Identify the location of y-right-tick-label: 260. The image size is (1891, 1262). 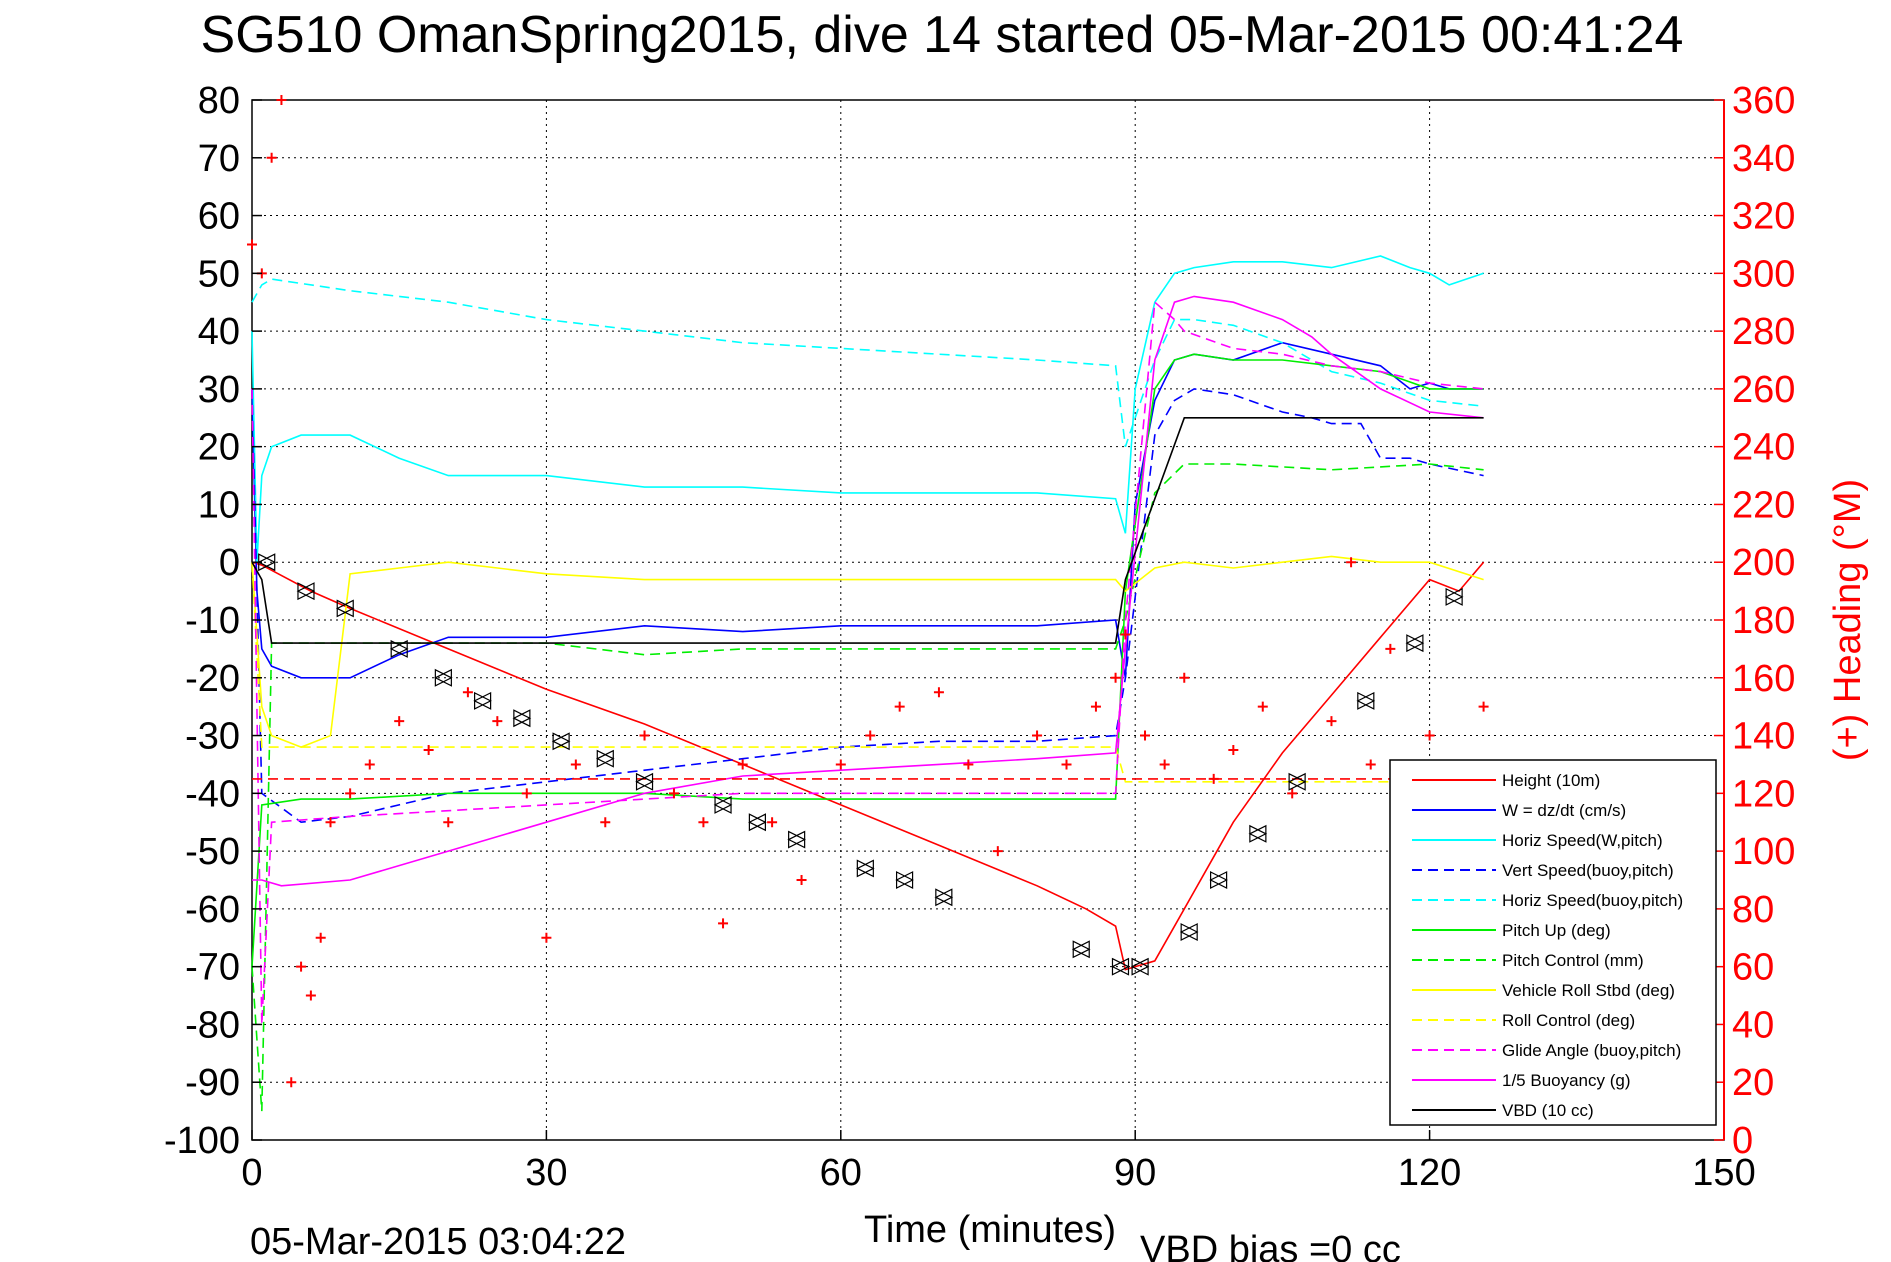
(1763, 390).